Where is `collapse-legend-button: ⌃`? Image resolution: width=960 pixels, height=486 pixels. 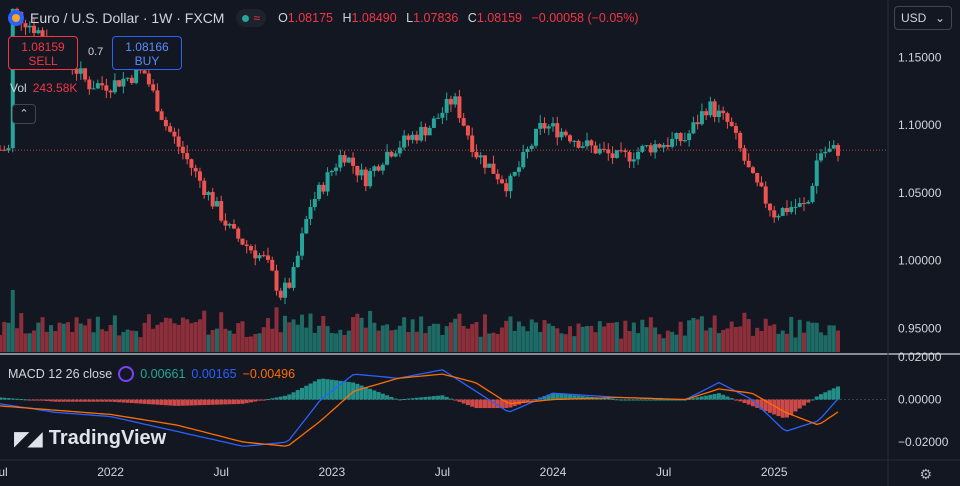
collapse-legend-button: ⌃ is located at coordinates (24, 114).